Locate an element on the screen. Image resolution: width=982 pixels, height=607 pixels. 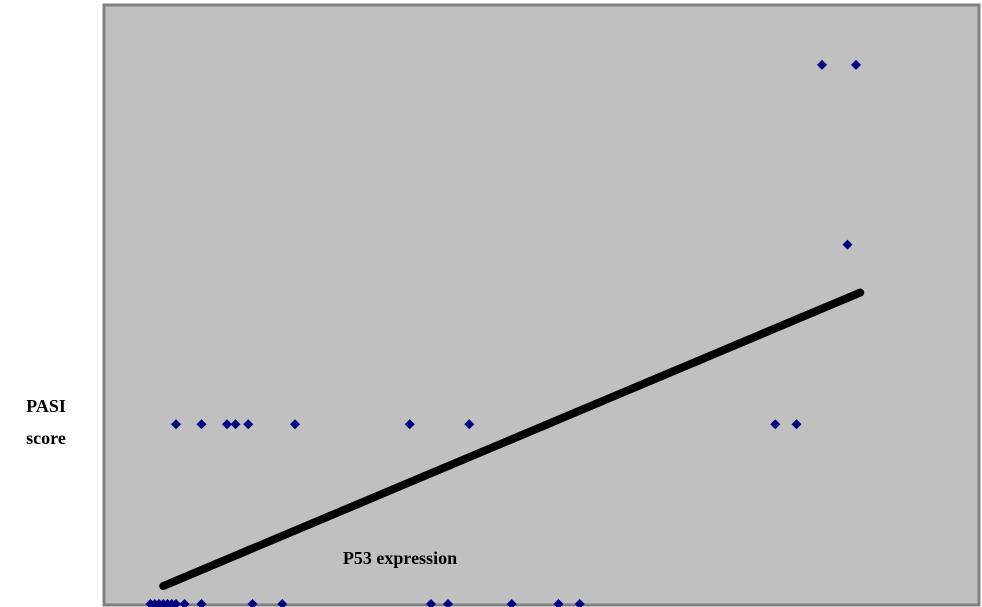
y-axis-label: PASI score is located at coordinates (46, 422).